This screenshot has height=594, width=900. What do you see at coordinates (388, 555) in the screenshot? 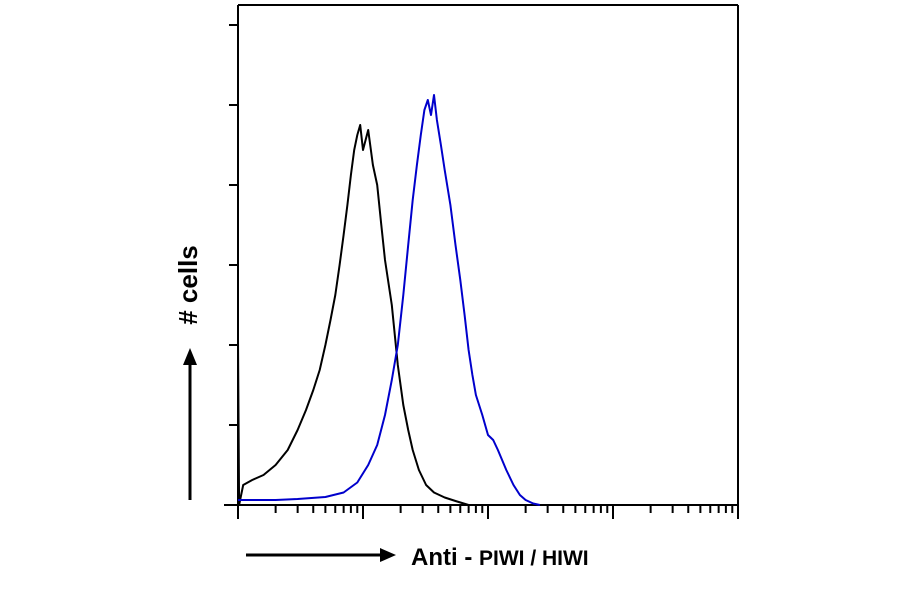
I see `x-axis-arrow-head` at bounding box center [388, 555].